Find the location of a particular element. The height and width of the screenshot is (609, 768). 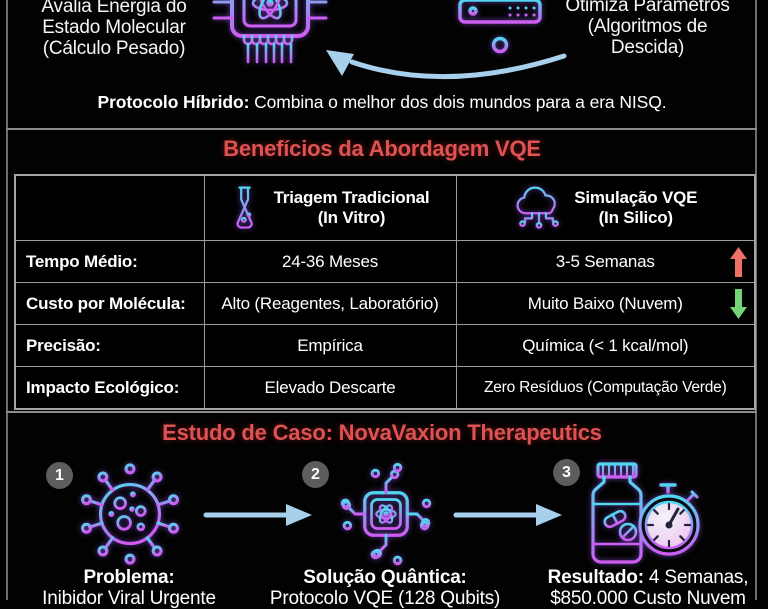

caption-line: Estado Molecular is located at coordinates (114, 27).